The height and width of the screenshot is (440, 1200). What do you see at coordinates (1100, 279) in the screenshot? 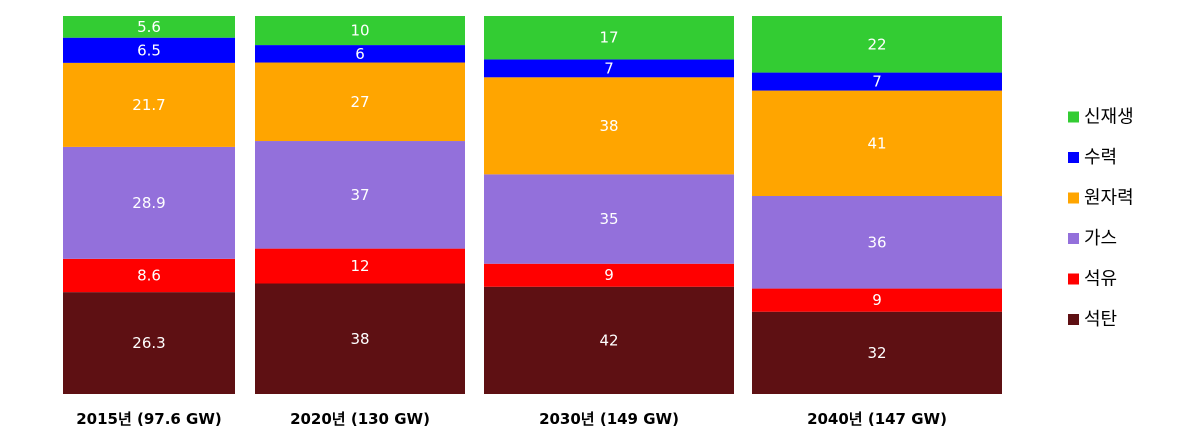
I see `legend-label: 석유` at bounding box center [1100, 279].